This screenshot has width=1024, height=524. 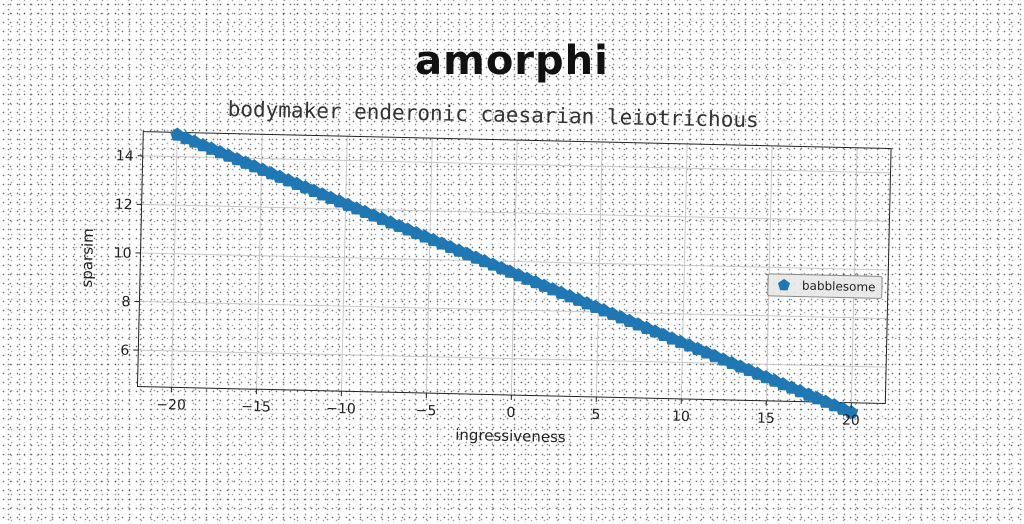 What do you see at coordinates (851, 421) in the screenshot?
I see `x-tick-label: 20` at bounding box center [851, 421].